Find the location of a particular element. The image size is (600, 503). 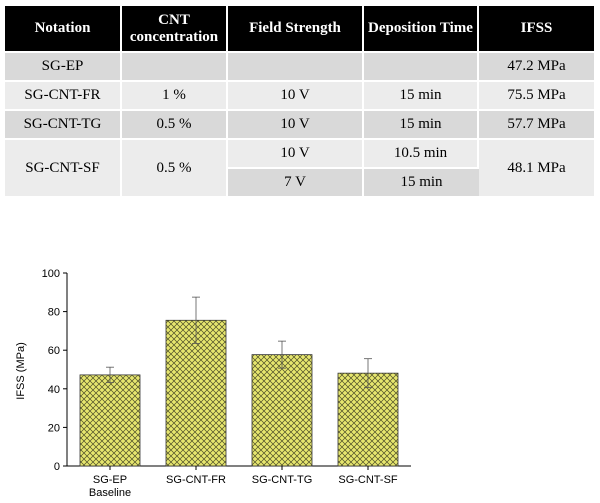

y-tick-label: 20 is located at coordinates (54, 428).